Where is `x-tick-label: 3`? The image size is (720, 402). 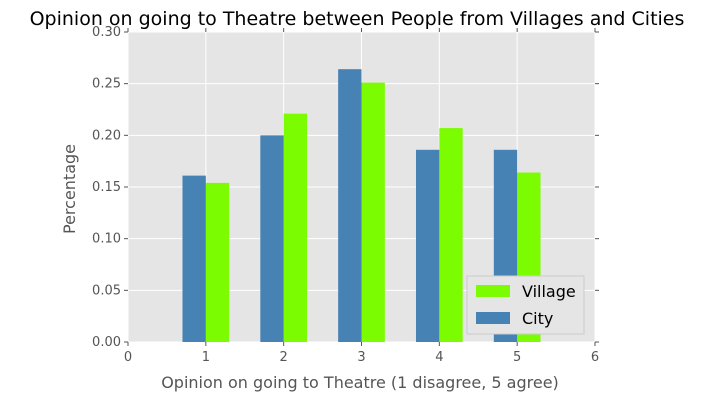
x-tick-label: 3 is located at coordinates (361, 357).